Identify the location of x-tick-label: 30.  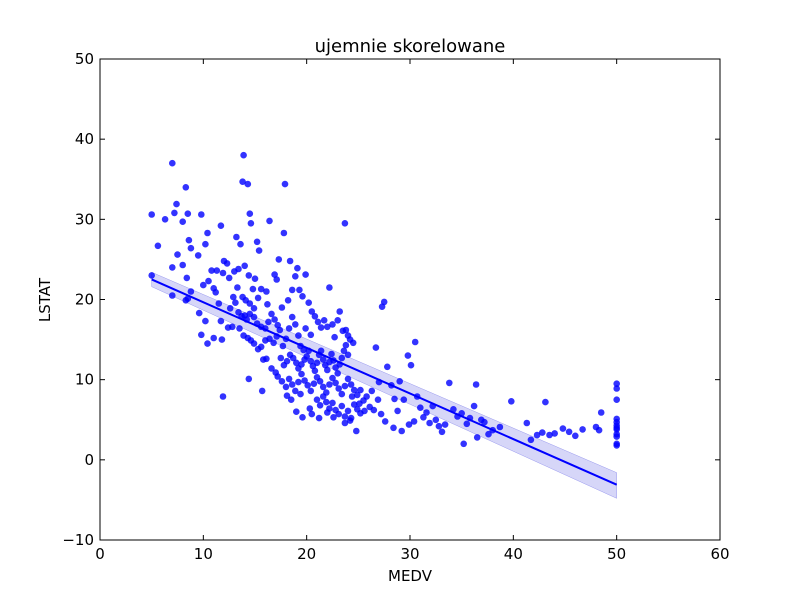
(409, 554).